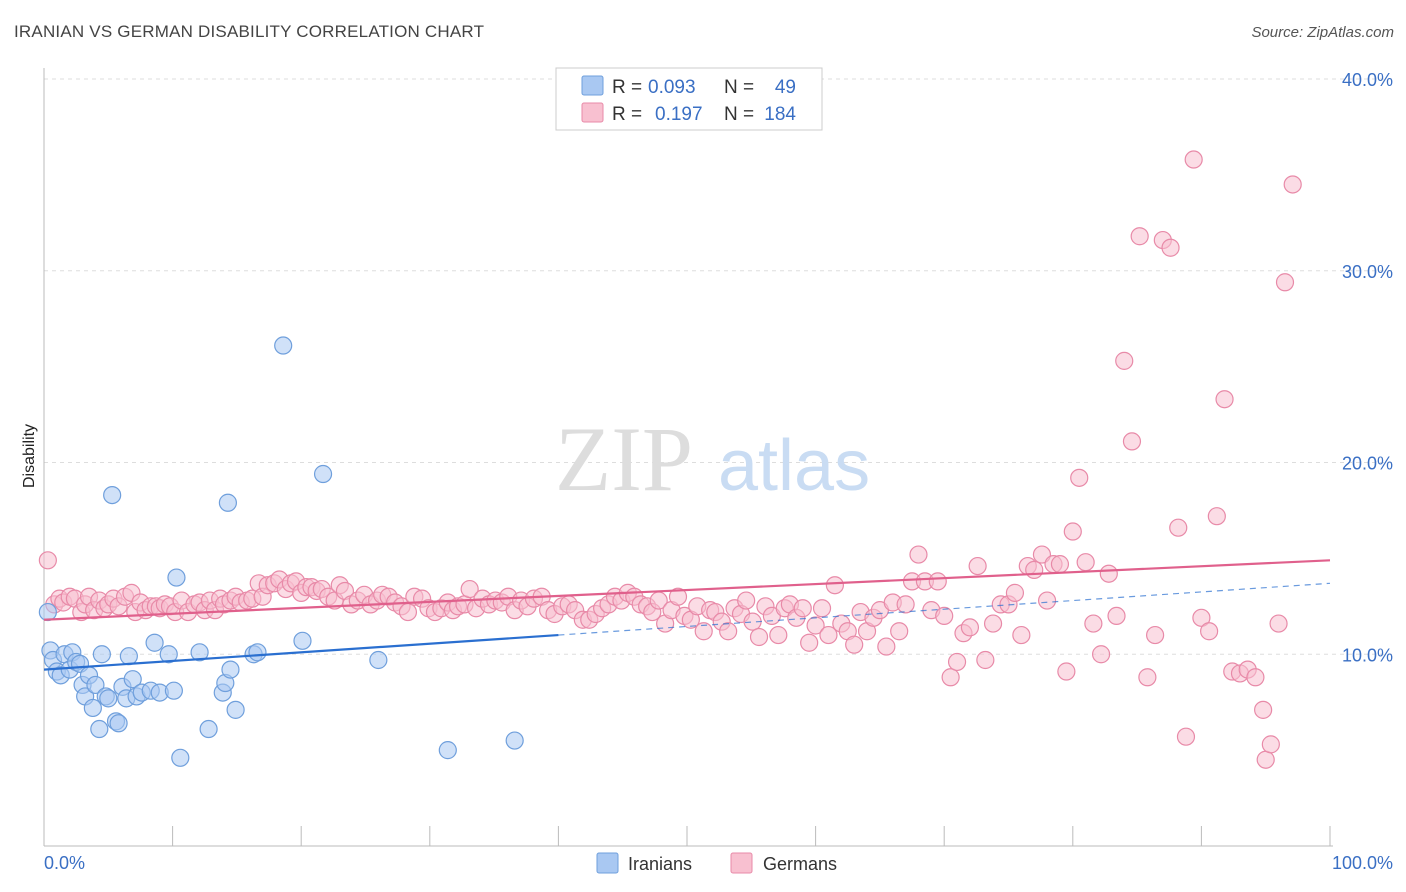 The image size is (1406, 892). What do you see at coordinates (1367, 464) in the screenshot?
I see `y-tick-label: 20.0%` at bounding box center [1367, 464].